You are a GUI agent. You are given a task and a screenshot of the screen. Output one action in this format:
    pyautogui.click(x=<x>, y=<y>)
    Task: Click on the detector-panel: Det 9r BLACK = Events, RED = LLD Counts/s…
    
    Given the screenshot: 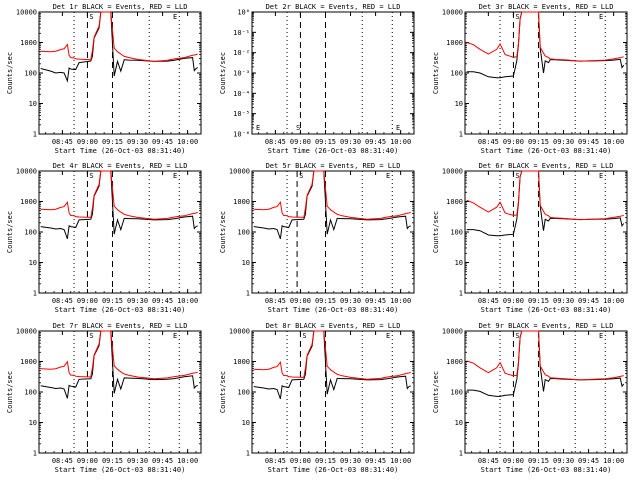 What is the action you would take?
    pyautogui.click(x=530, y=398)
    